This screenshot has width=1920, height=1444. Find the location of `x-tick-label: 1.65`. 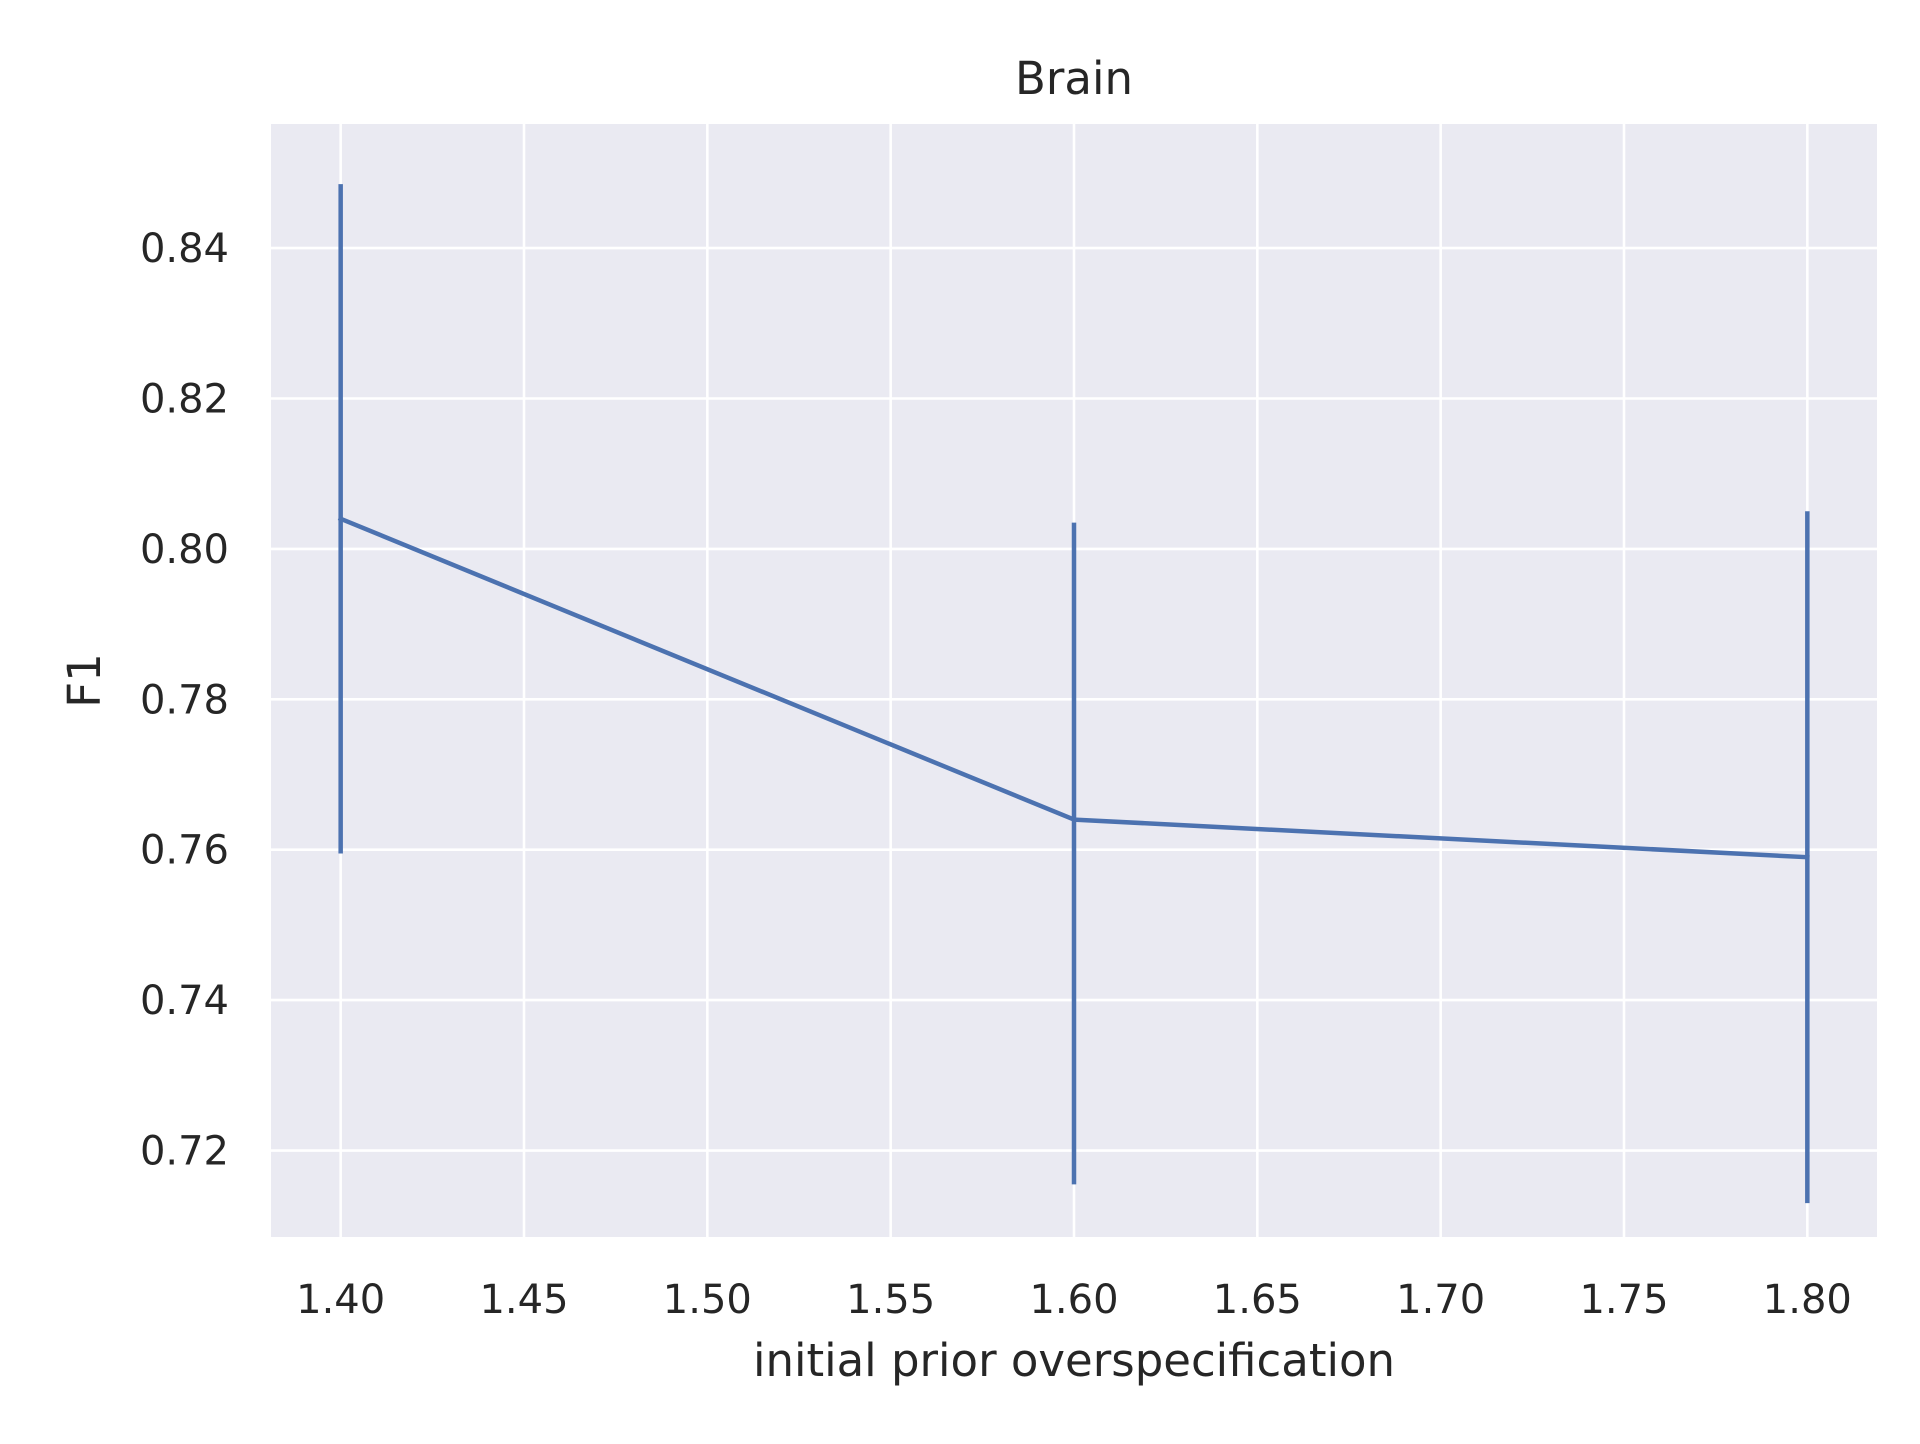

x-tick-label: 1.65 is located at coordinates (1257, 1300).